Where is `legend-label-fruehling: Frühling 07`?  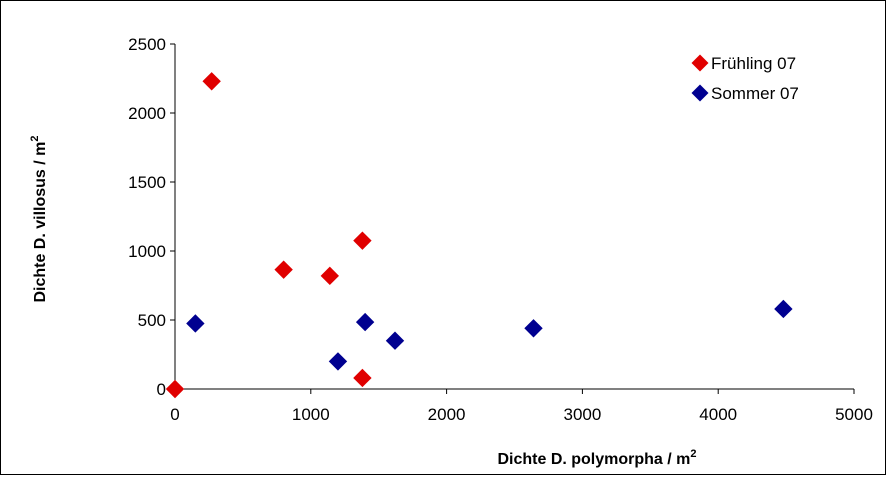 legend-label-fruehling: Frühling 07 is located at coordinates (753, 63).